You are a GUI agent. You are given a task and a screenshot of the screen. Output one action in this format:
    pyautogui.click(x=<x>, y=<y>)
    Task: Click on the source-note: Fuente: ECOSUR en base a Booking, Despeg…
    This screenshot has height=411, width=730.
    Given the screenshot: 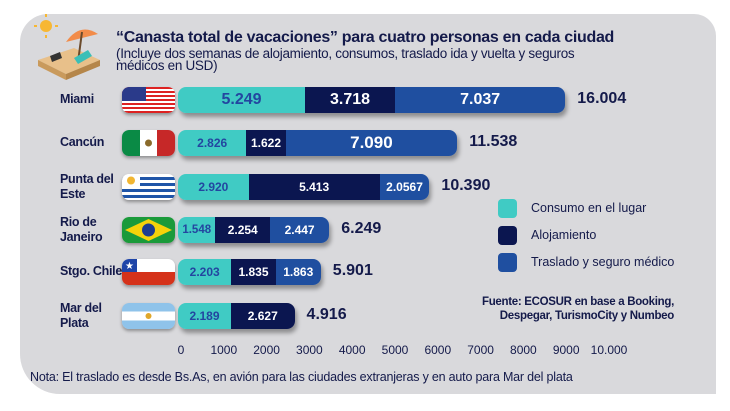 What is the action you would take?
    pyautogui.click(x=577, y=309)
    